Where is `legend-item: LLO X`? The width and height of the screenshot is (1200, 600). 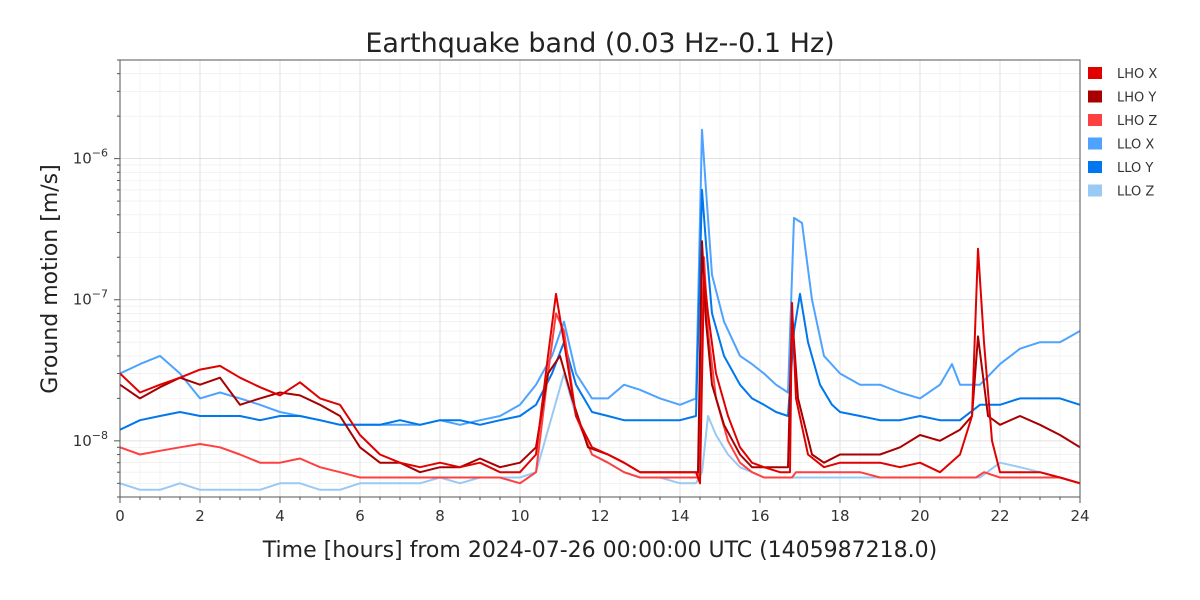 legend-item: LLO X is located at coordinates (1121, 145).